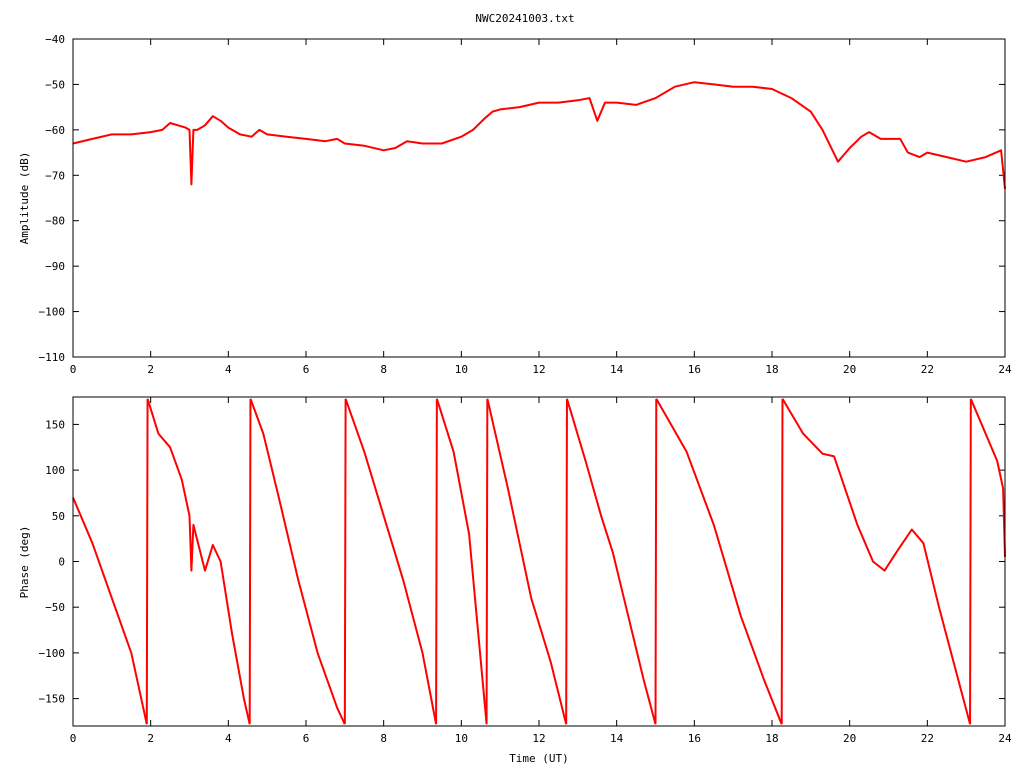 The image size is (1024, 768). I want to click on amplitude-xtick-label: 16, so click(694, 369).